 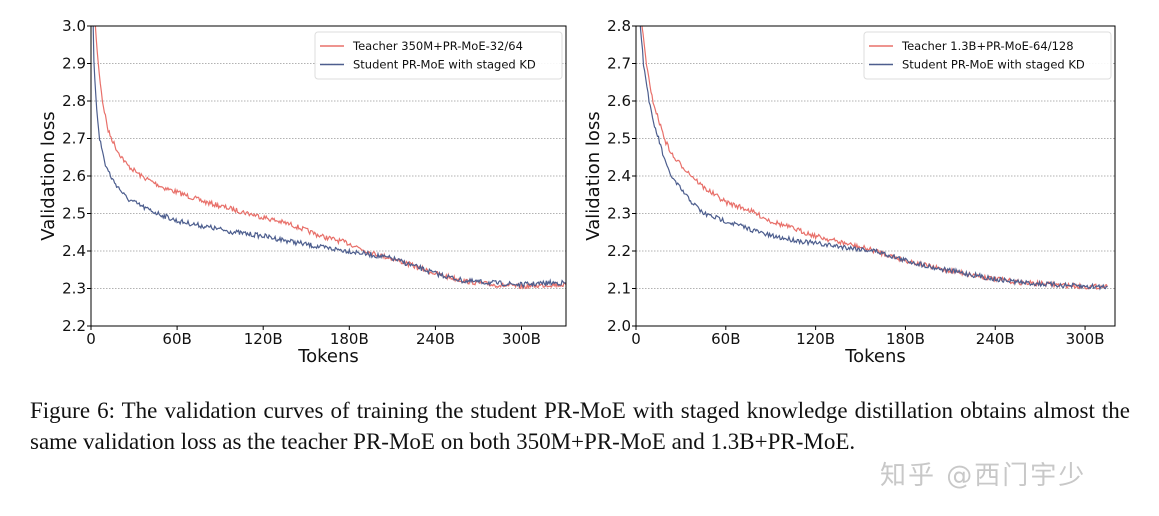 What do you see at coordinates (619, 326) in the screenshot?
I see `y-tick-label: 2.0` at bounding box center [619, 326].